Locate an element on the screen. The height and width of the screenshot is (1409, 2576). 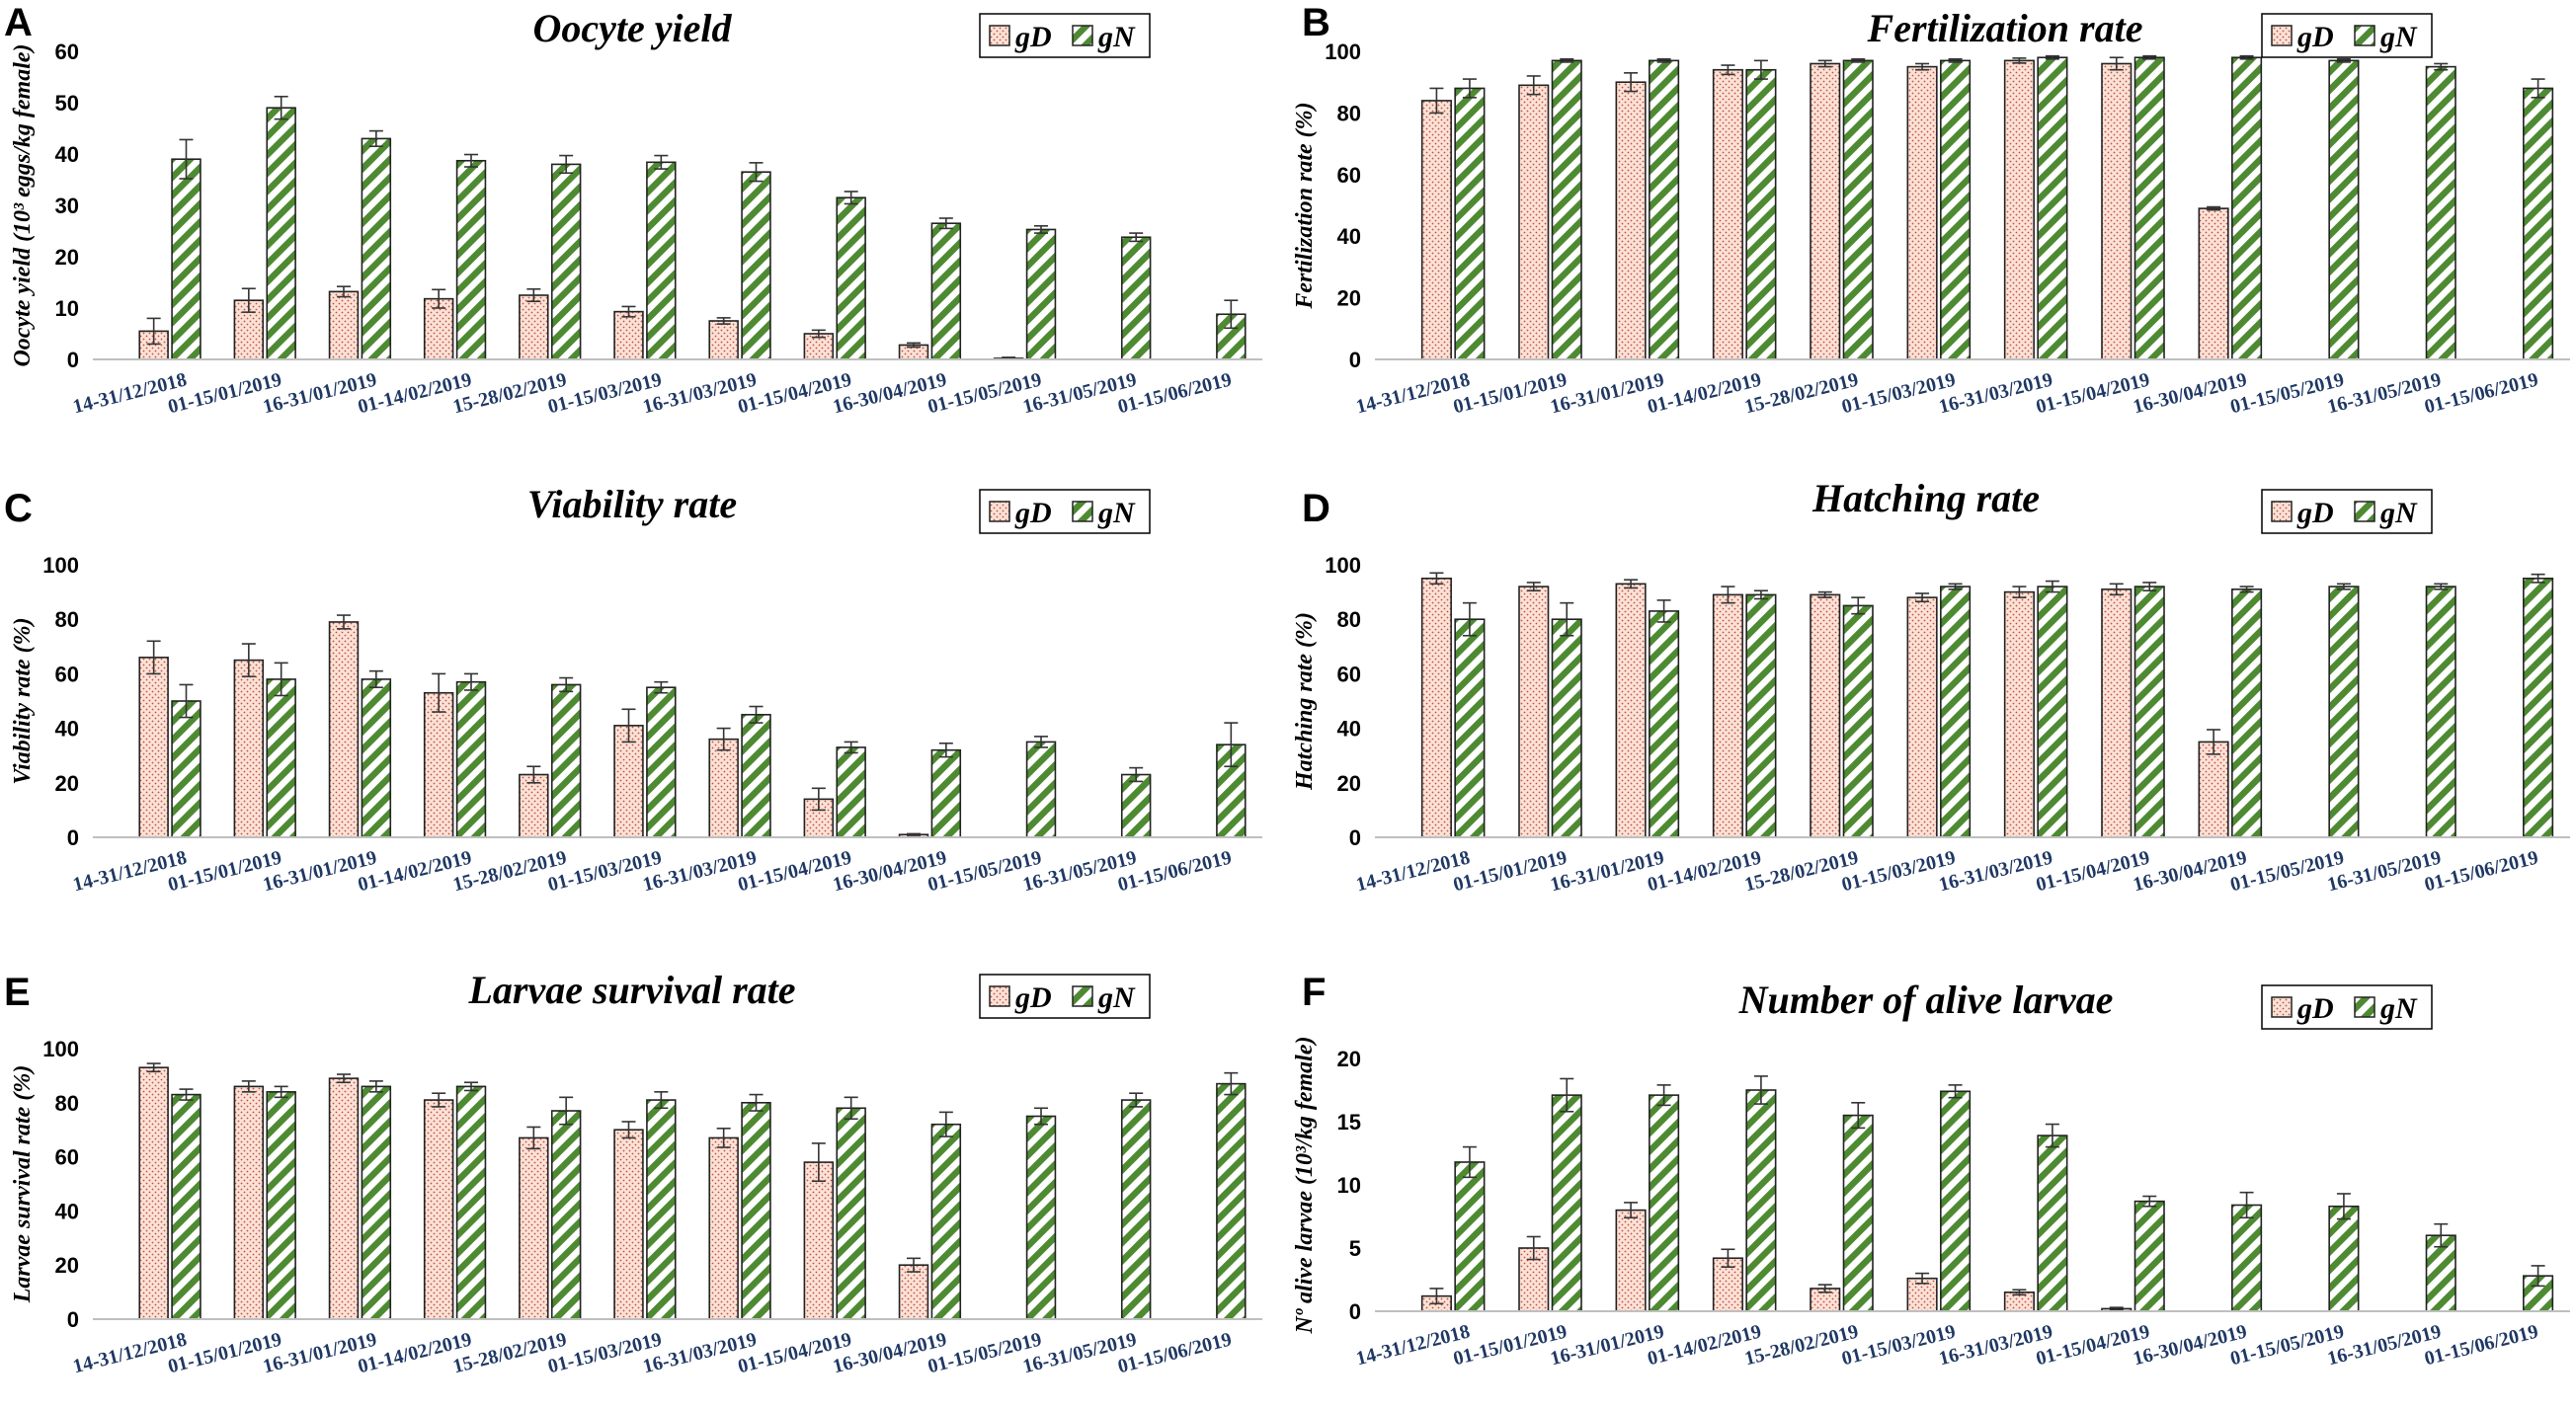
y-tick-label: 80 is located at coordinates (1349, 113).